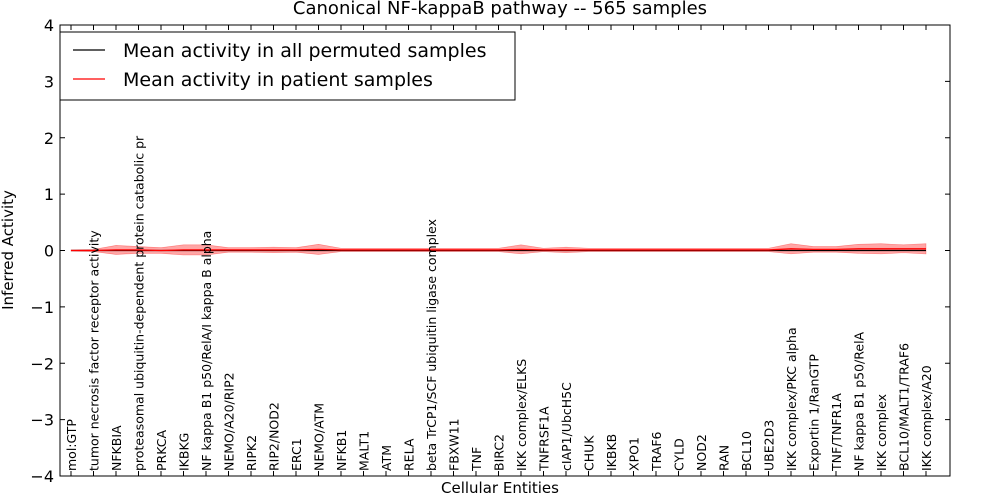 This screenshot has height=500, width=1000. Describe the element at coordinates (386, 458) in the screenshot. I see `x-category-label: ATM` at that location.